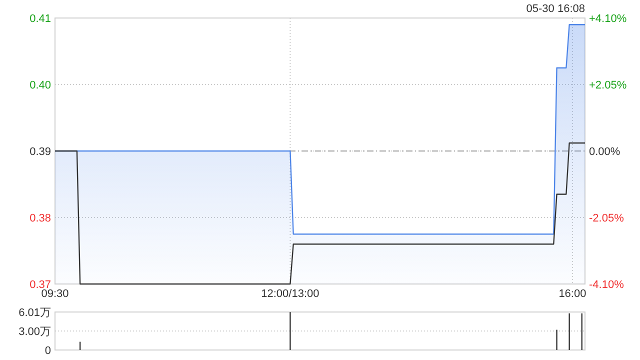  Describe the element at coordinates (604, 152) in the screenshot. I see `y2-tick-label: 0.00%` at that location.